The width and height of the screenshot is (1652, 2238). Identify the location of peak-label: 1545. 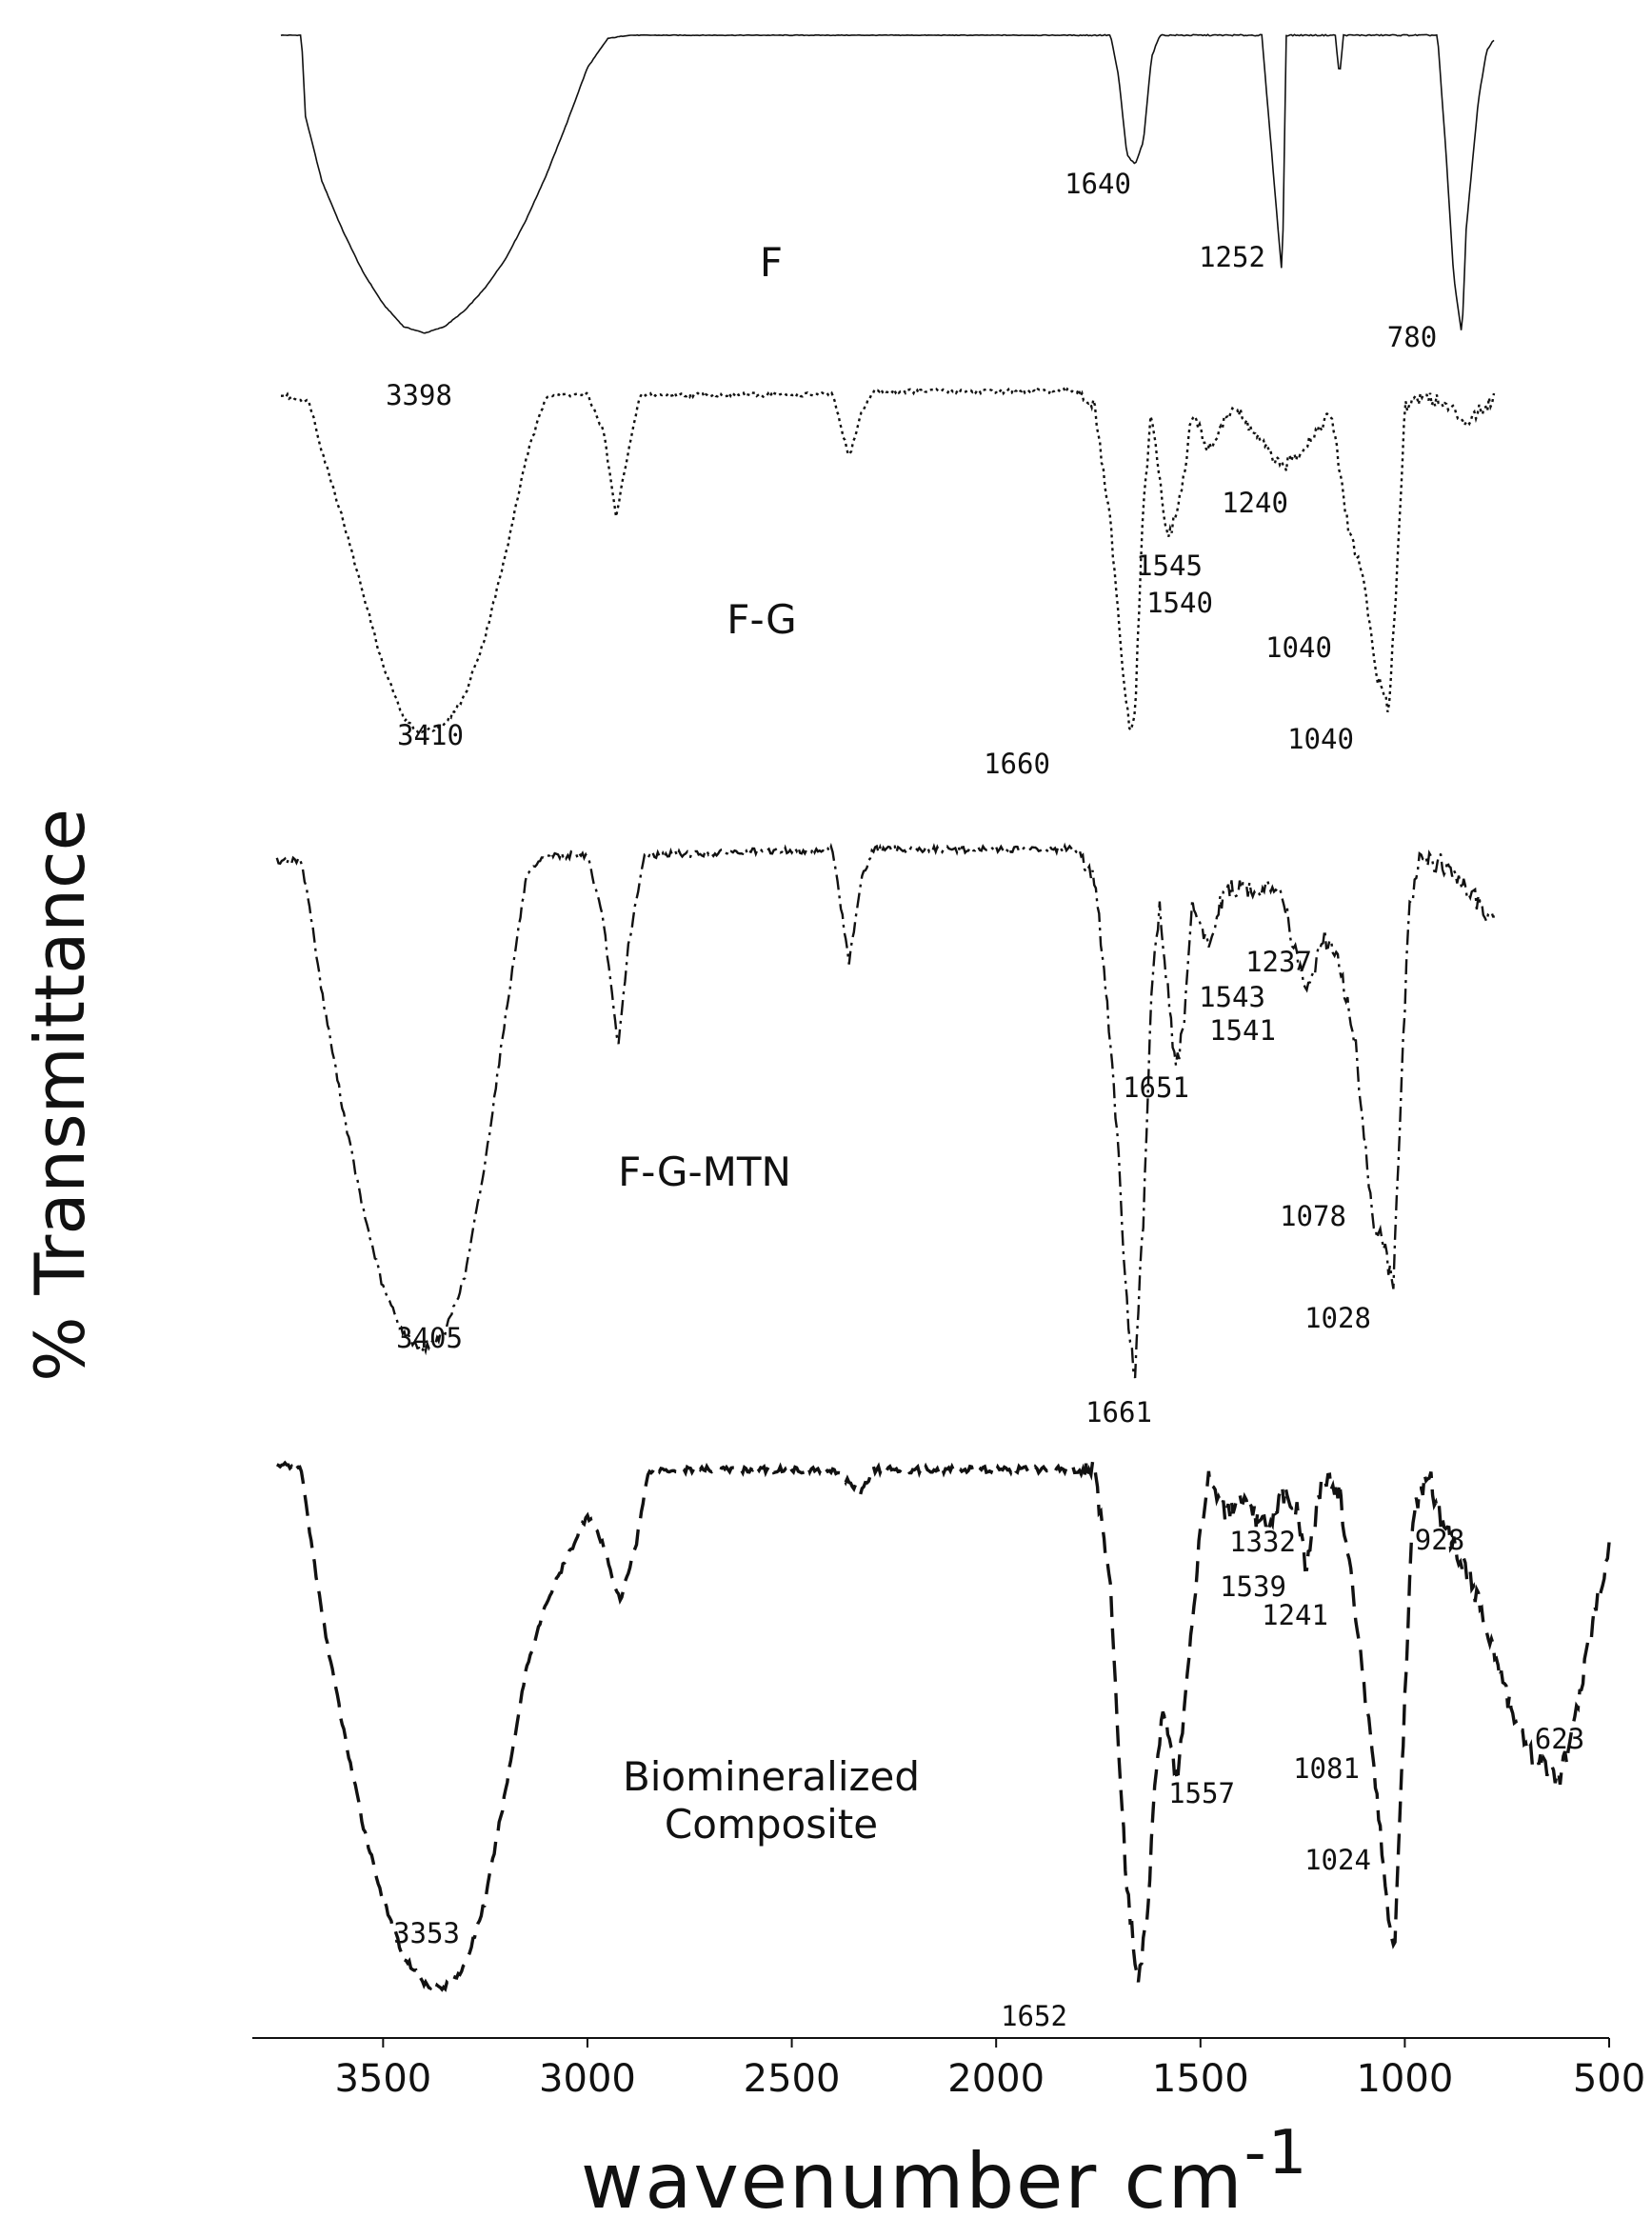
(1169, 566).